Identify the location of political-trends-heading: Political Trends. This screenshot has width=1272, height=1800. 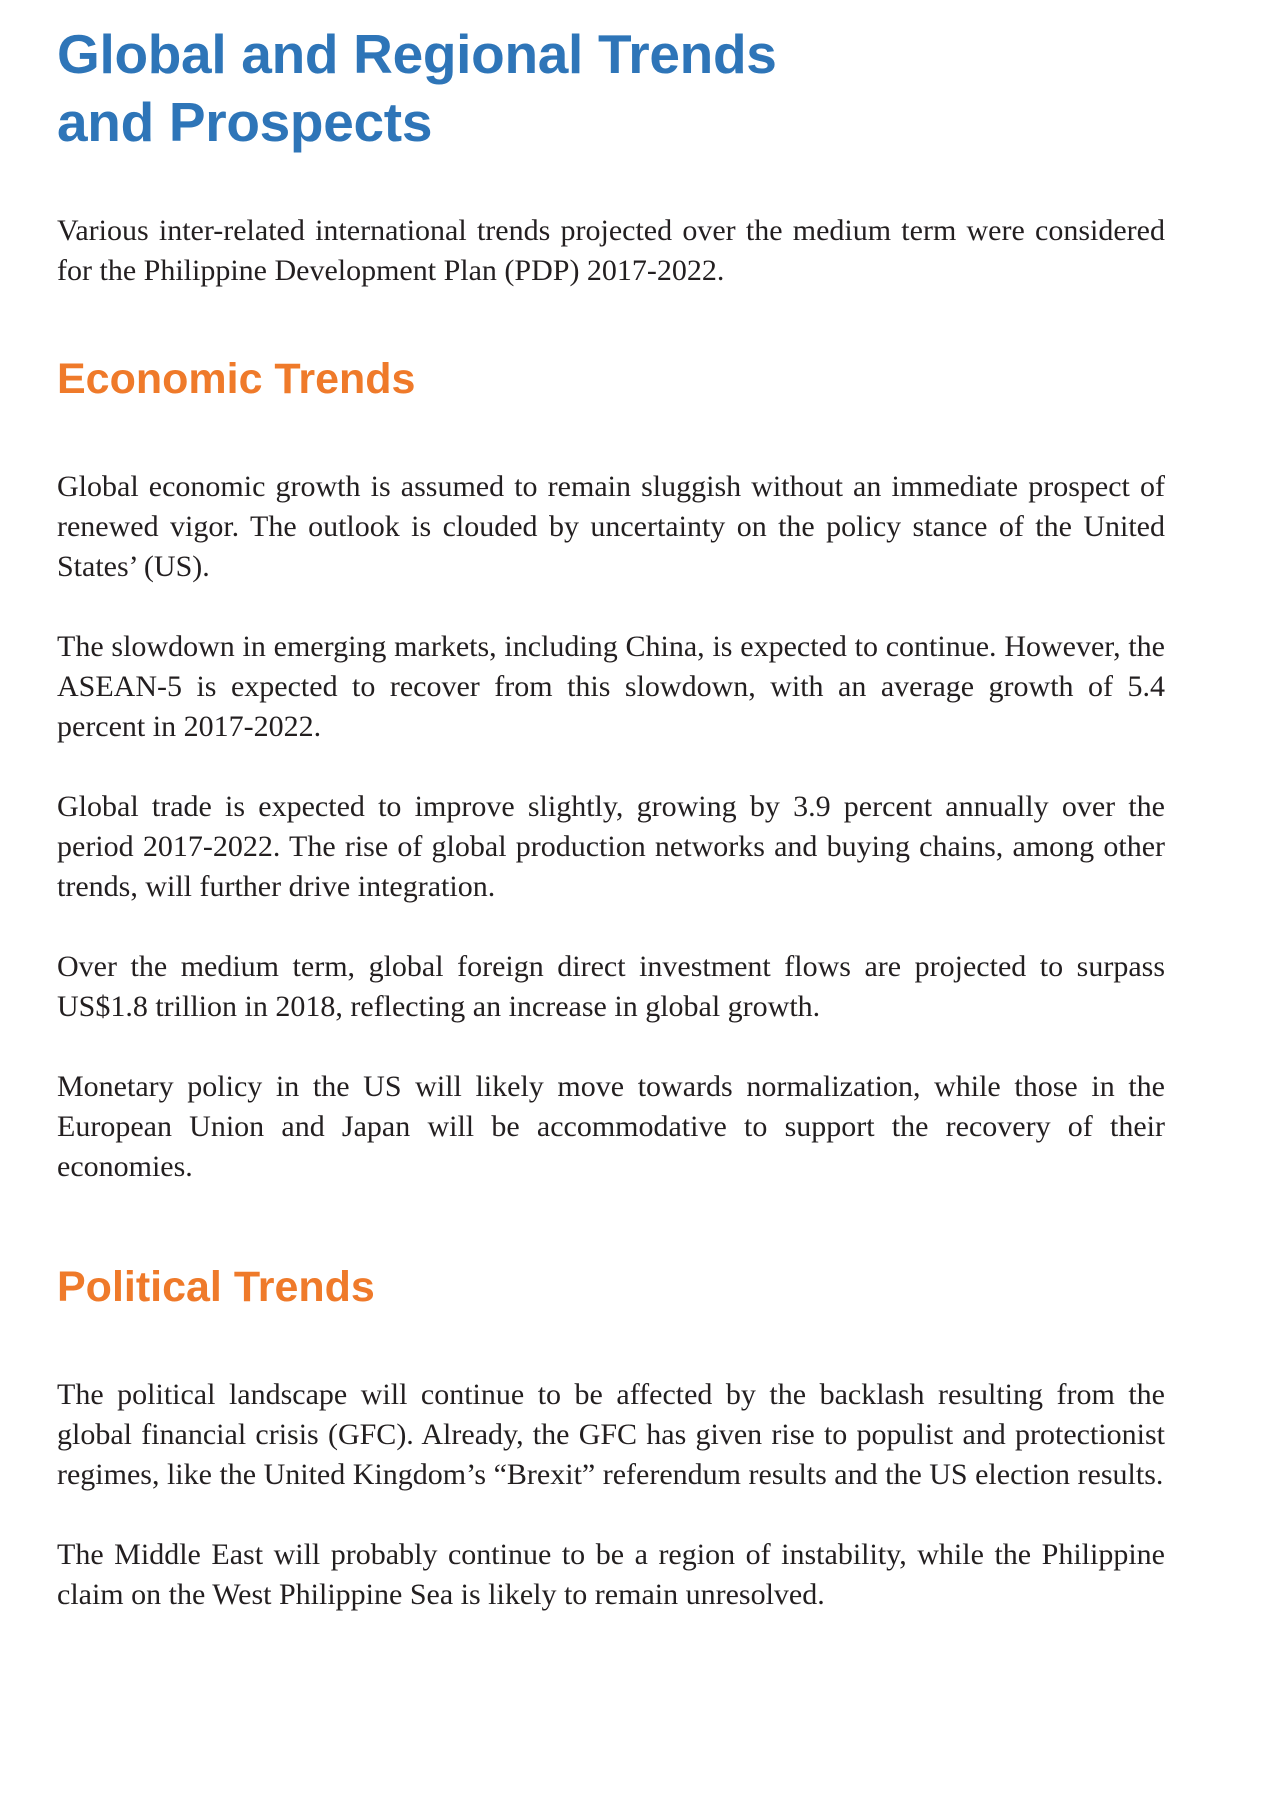
(216, 1287).